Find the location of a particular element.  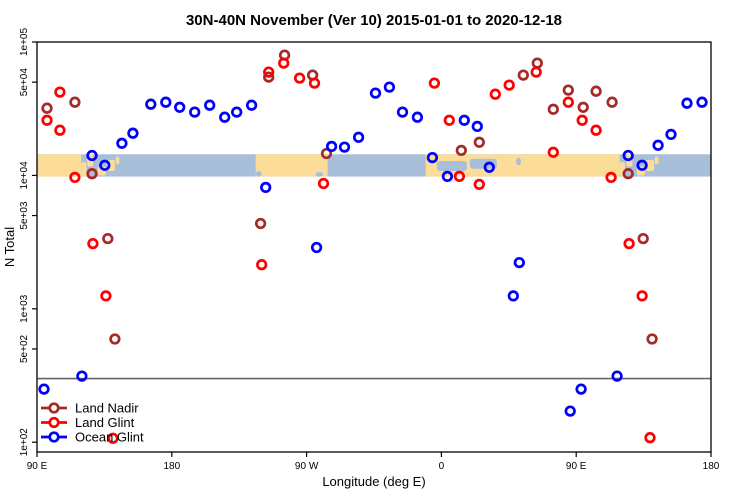

y-tick-label: 1e+04 is located at coordinates (24, 175).